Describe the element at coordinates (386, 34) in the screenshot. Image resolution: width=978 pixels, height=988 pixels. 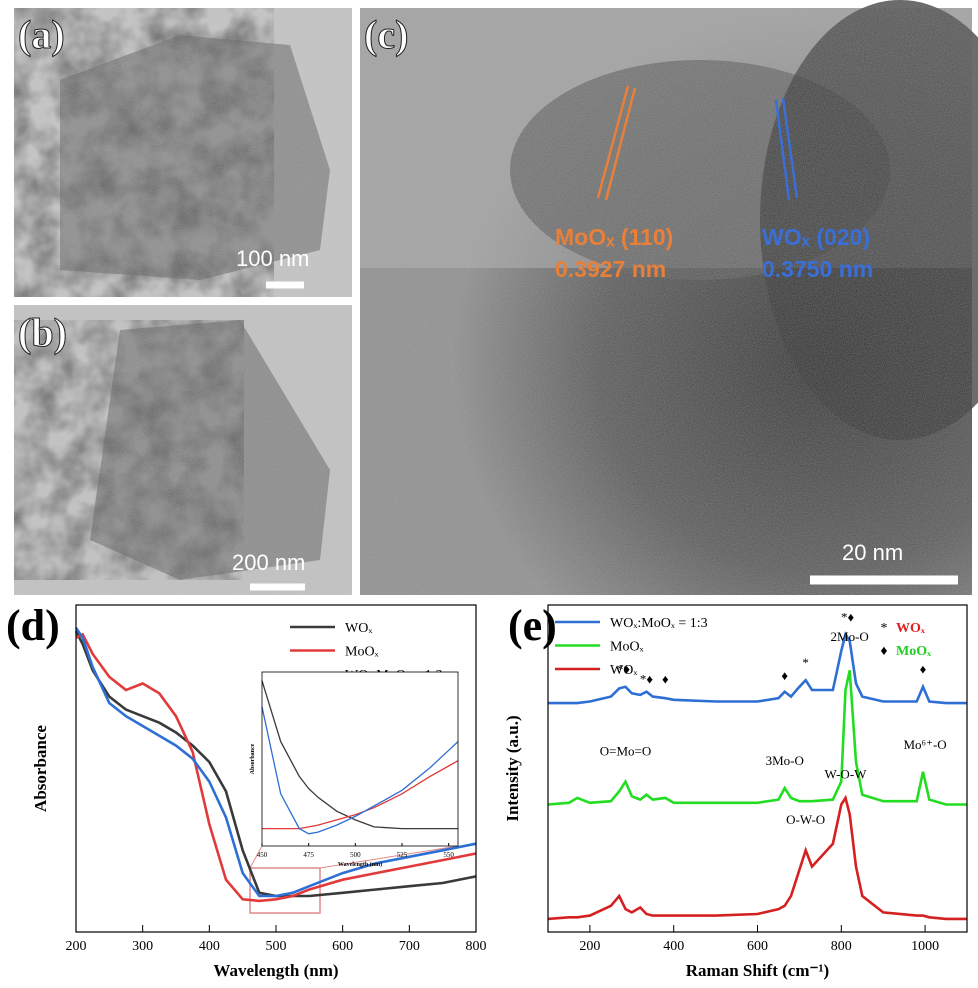
I see `panel-label: (c)` at that location.